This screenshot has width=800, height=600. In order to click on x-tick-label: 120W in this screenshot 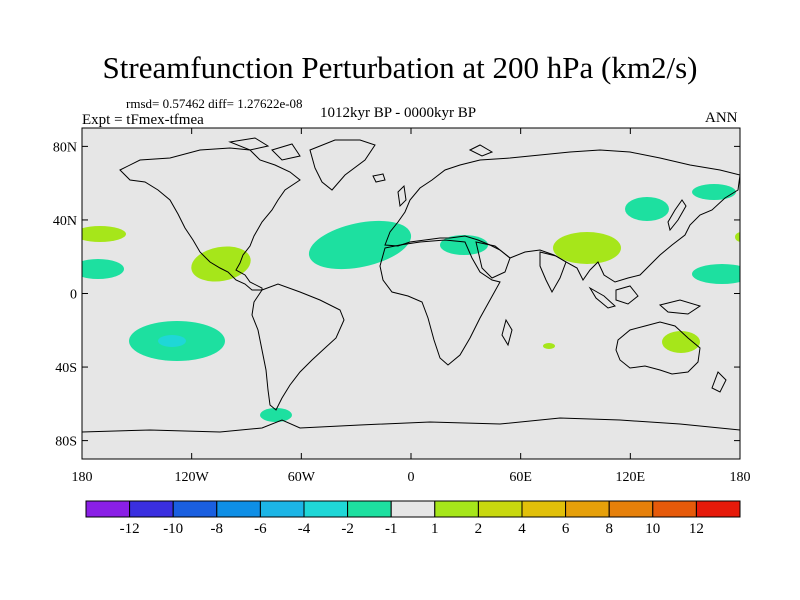, I will do `click(192, 477)`.